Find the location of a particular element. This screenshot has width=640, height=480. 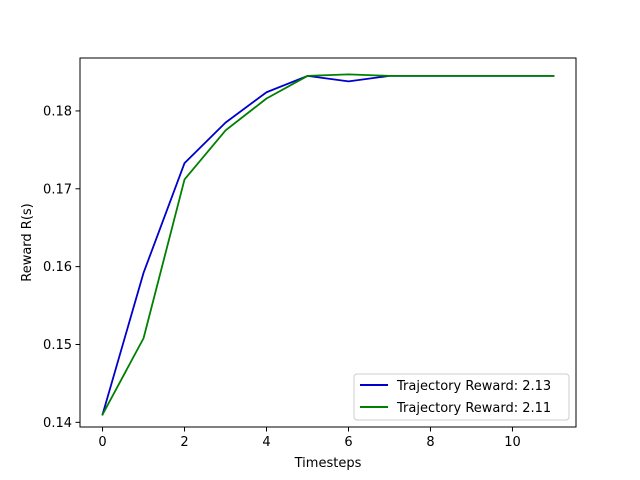

x-axis-ticks: 0 2 4 6 8 10 is located at coordinates (309, 438).